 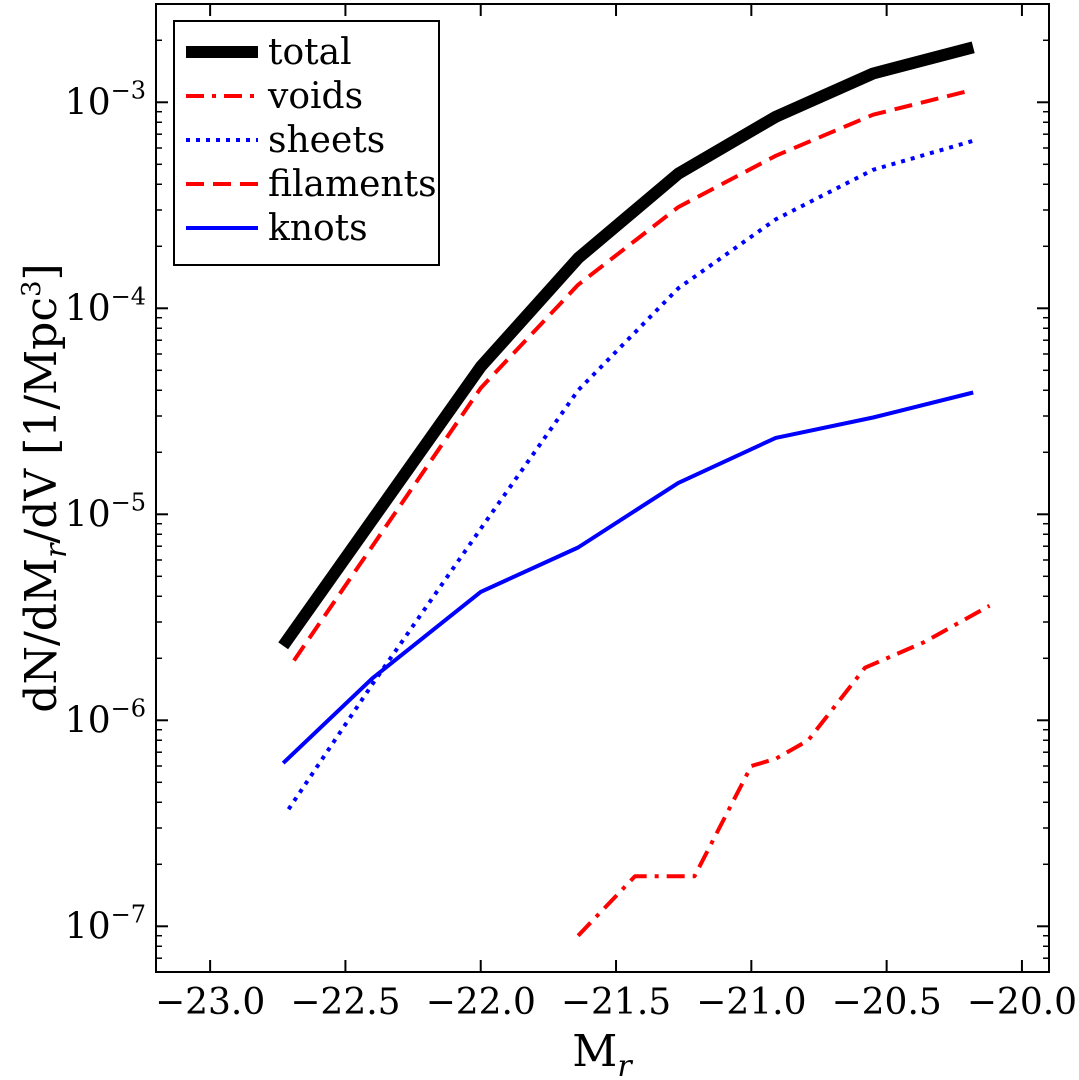 I want to click on legend-label-total: total, so click(x=310, y=52).